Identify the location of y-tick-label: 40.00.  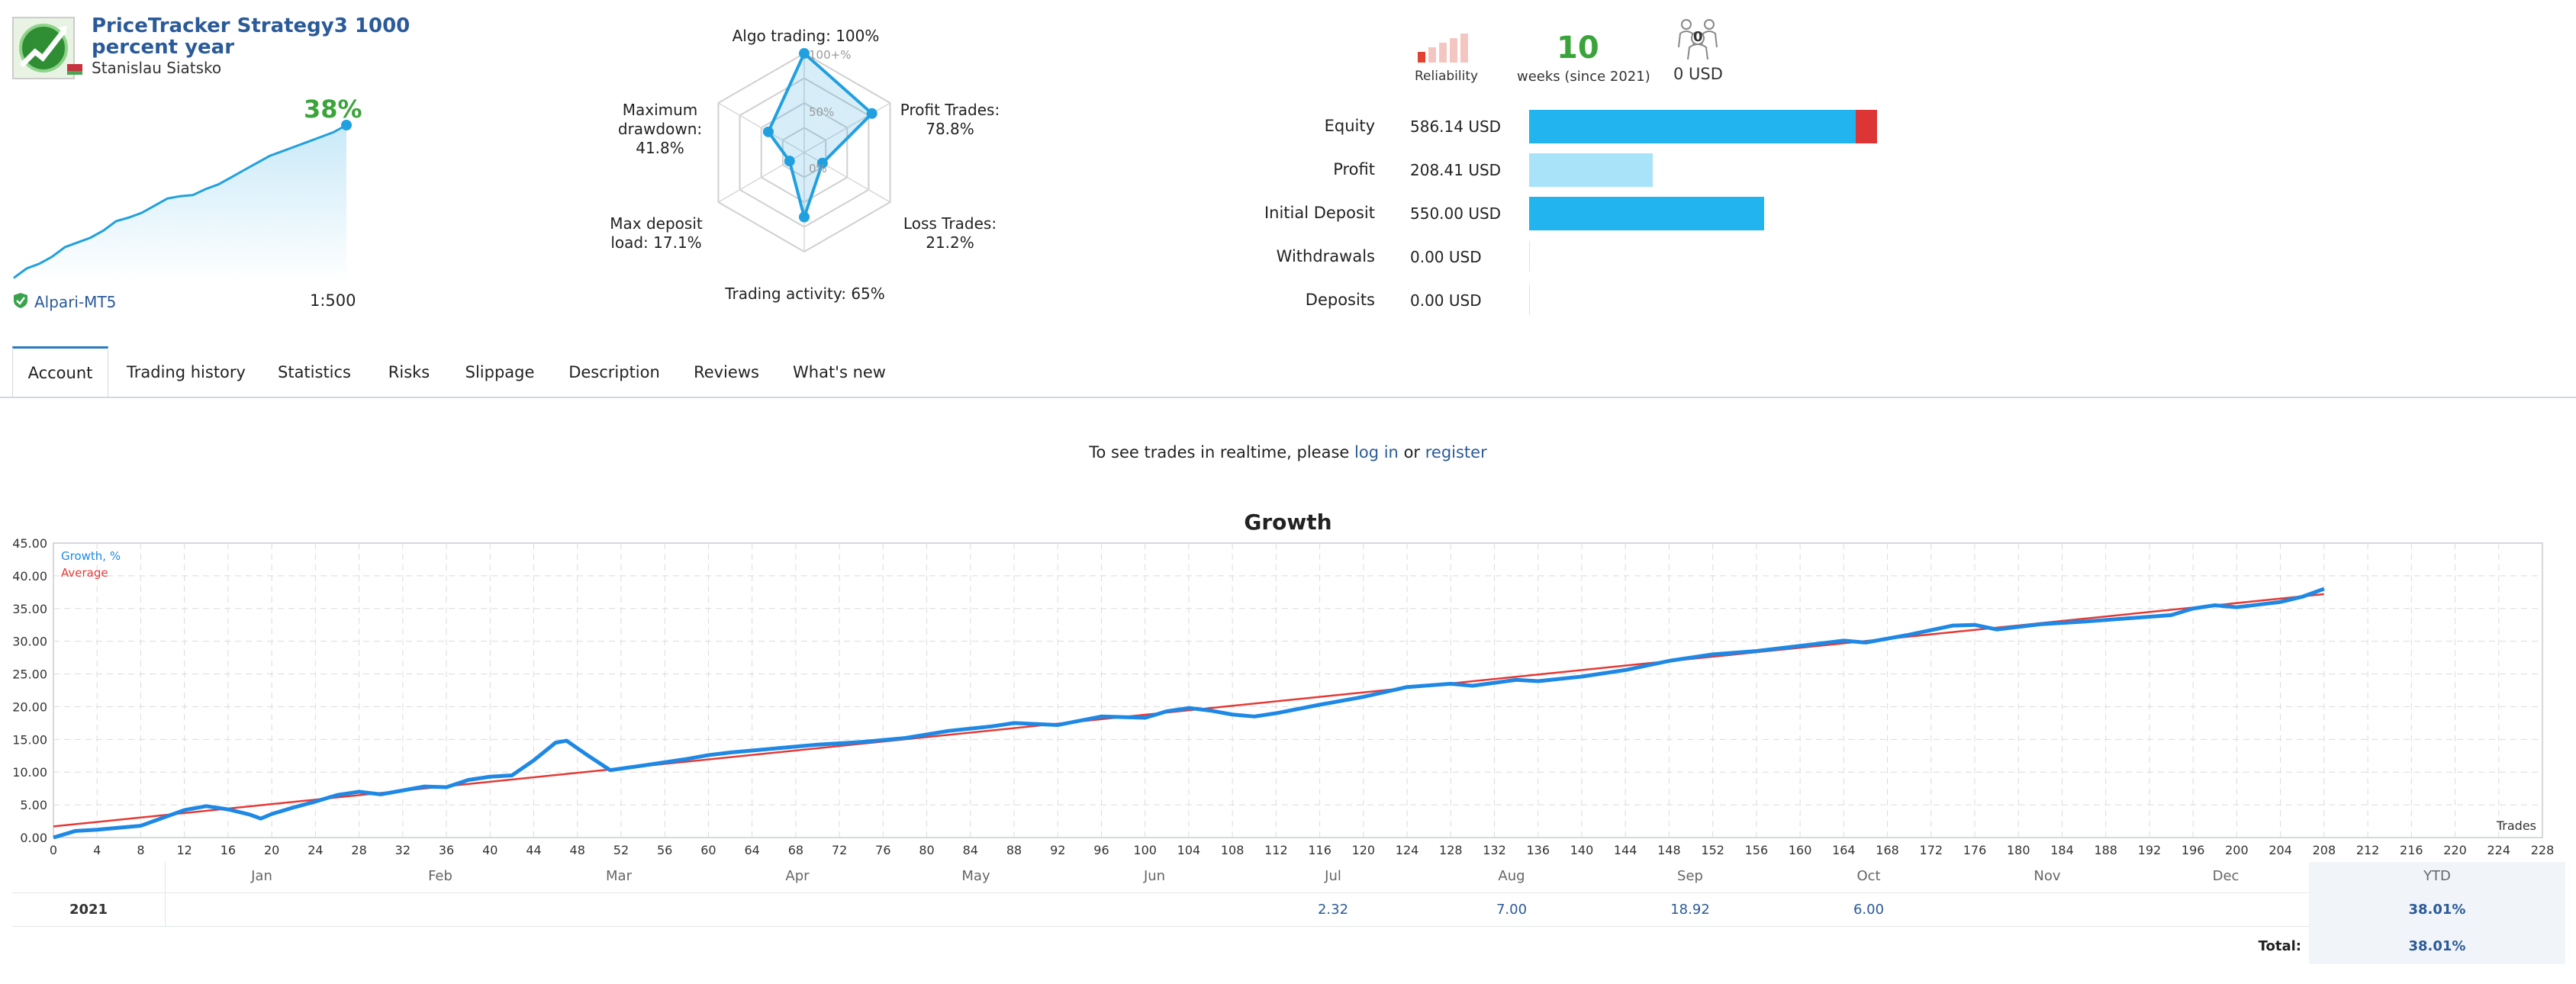
(29, 576).